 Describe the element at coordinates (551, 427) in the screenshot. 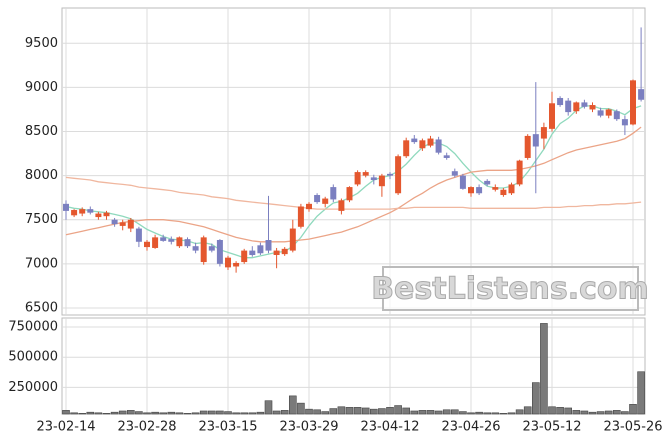

I see `x-tick-label: 23-05-12` at that location.